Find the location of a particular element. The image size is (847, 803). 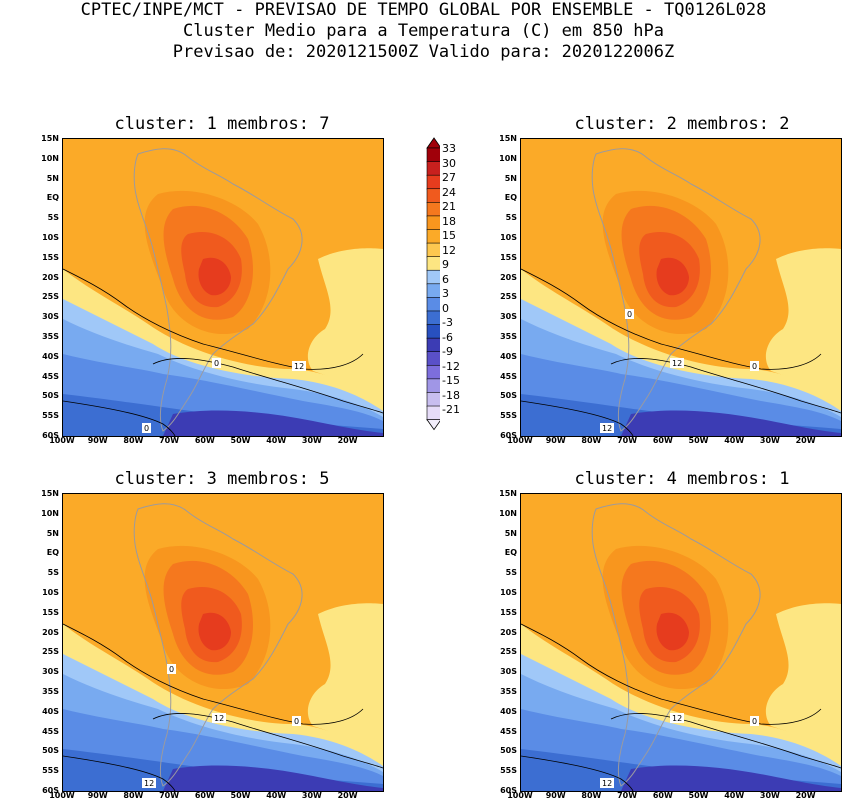

colorbar-label: 6 is located at coordinates (445, 279).